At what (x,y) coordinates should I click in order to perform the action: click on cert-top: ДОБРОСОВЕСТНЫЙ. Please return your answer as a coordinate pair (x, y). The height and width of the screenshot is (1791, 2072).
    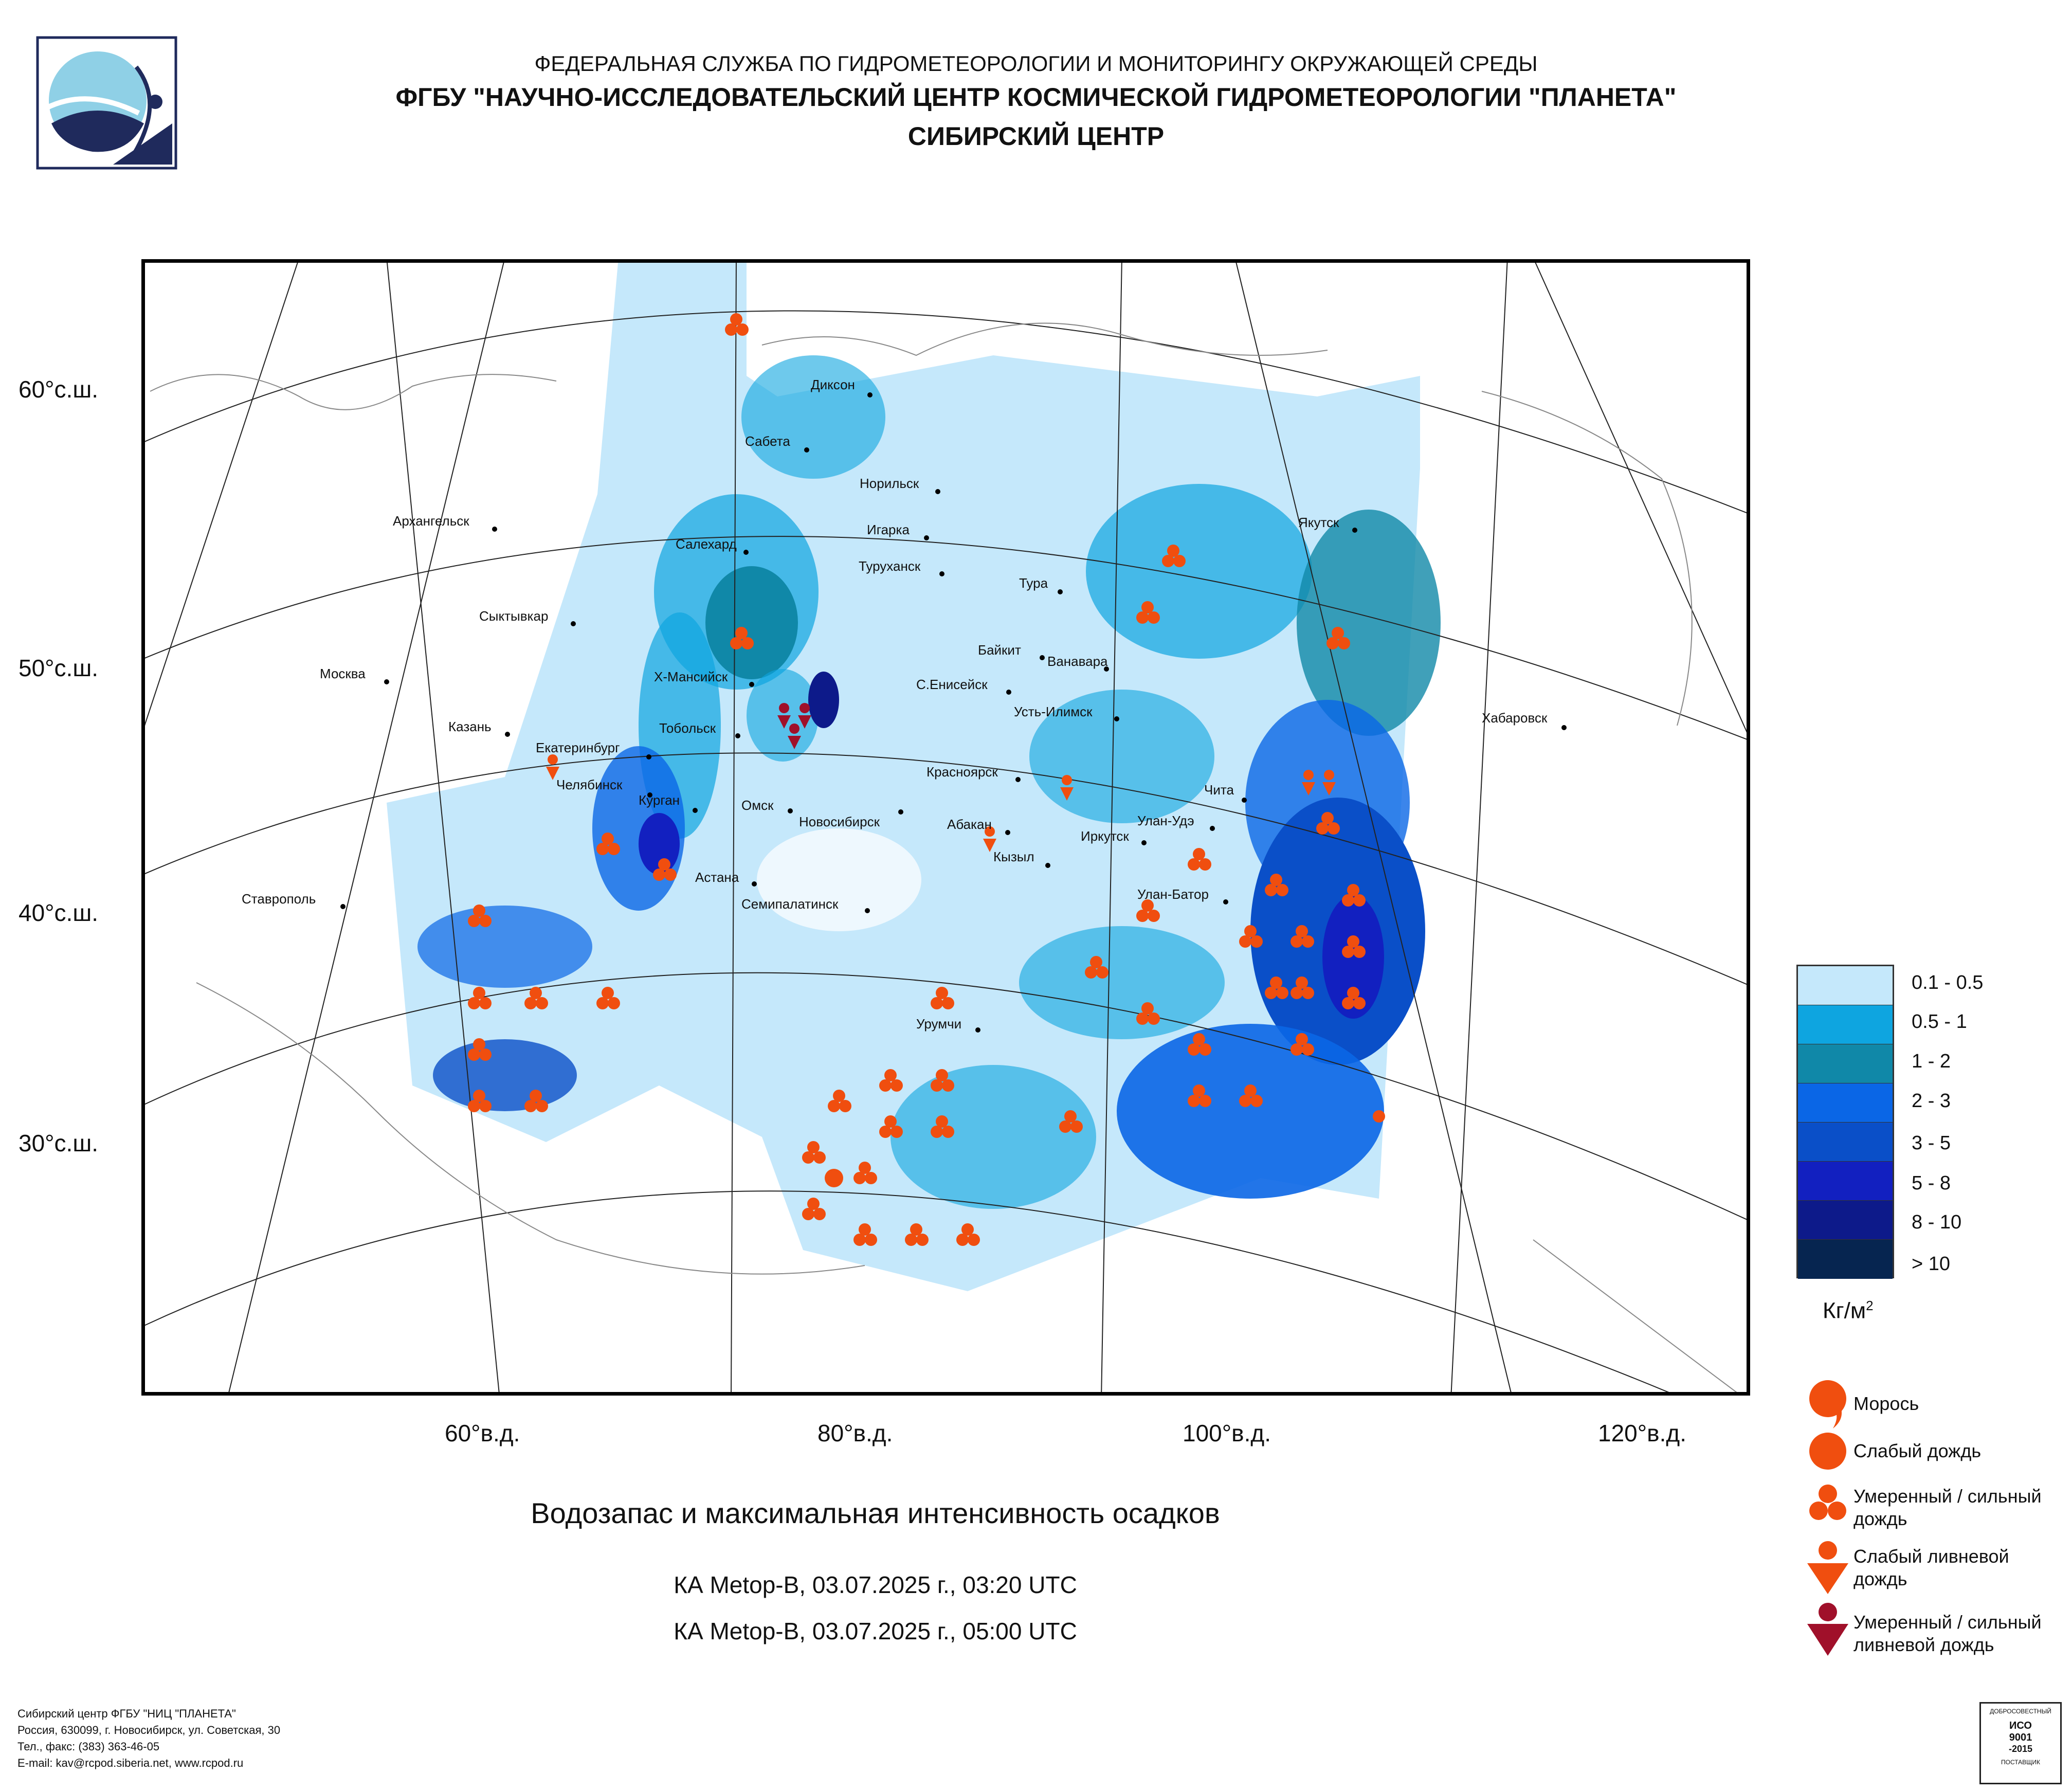
    Looking at the image, I should click on (2020, 1711).